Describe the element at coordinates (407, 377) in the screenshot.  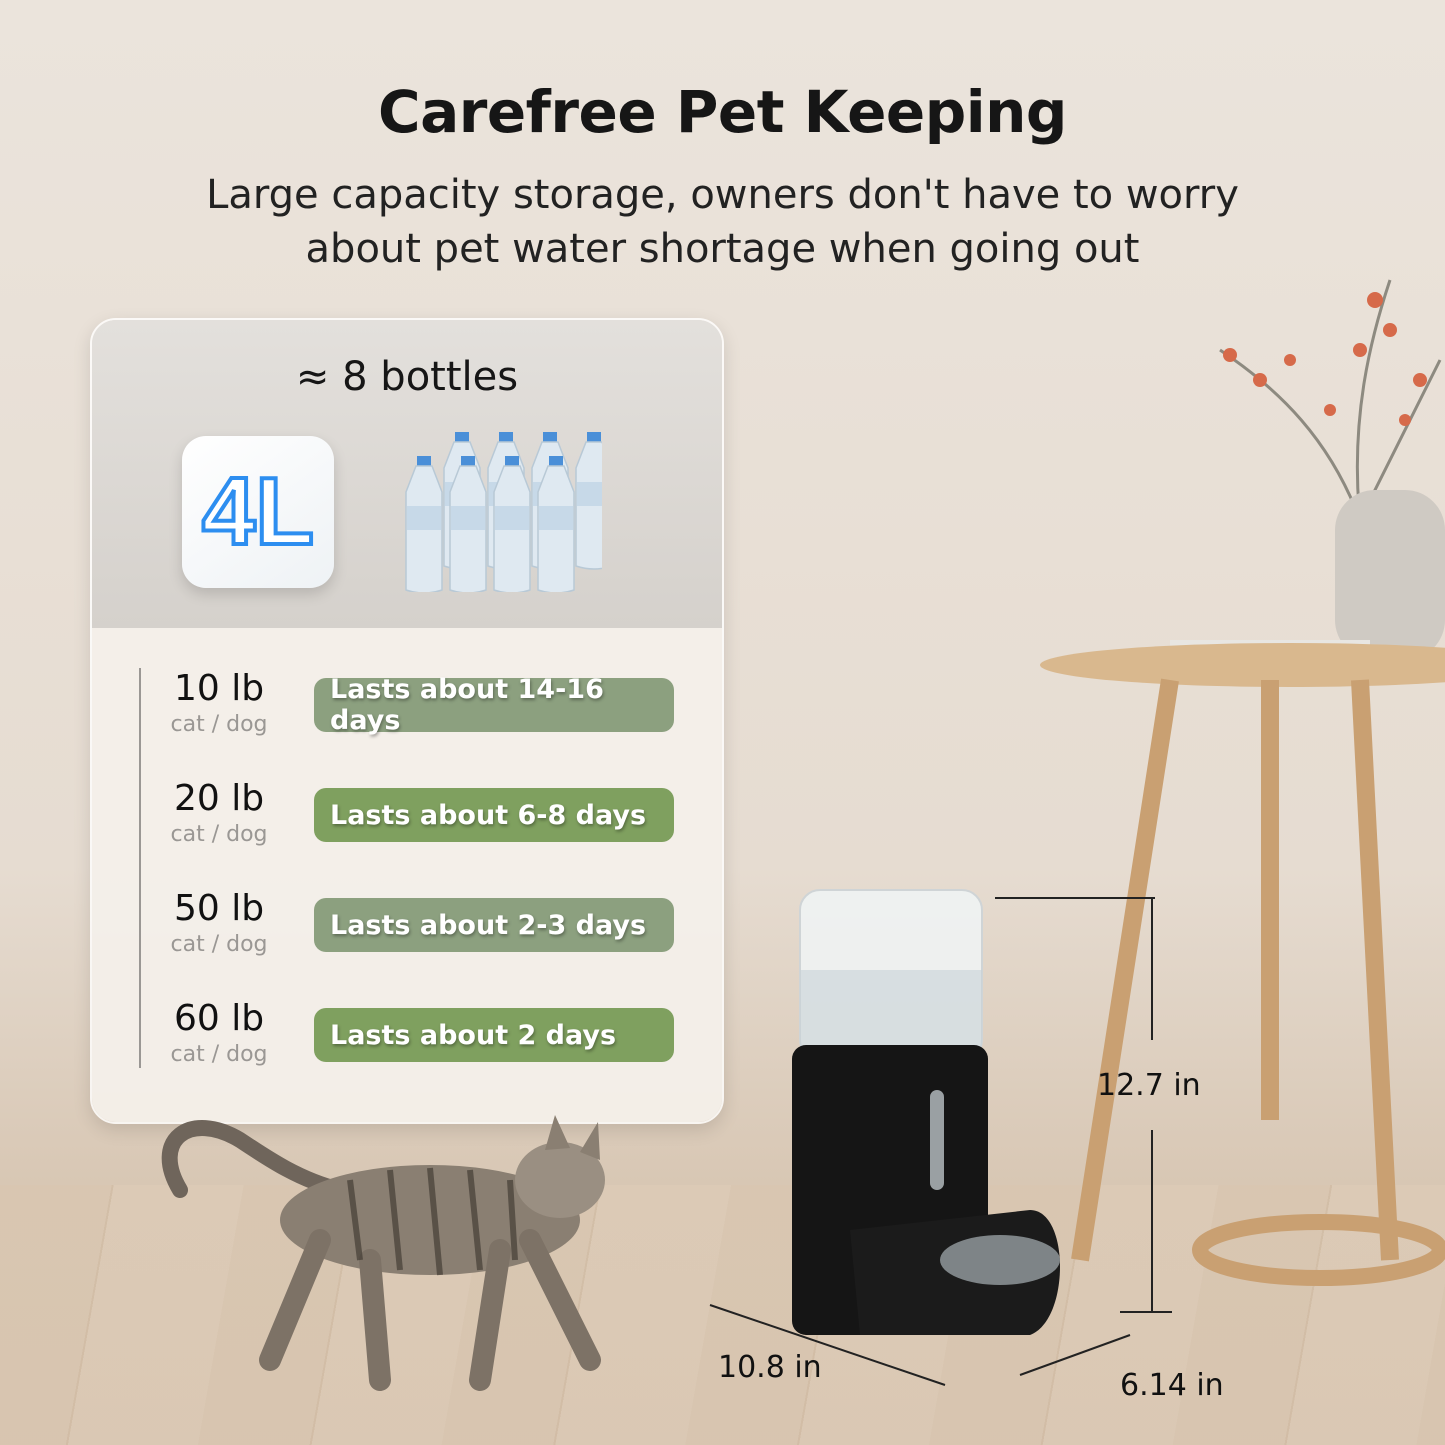
I see `bottles-label: ≈ 8 bottles` at that location.